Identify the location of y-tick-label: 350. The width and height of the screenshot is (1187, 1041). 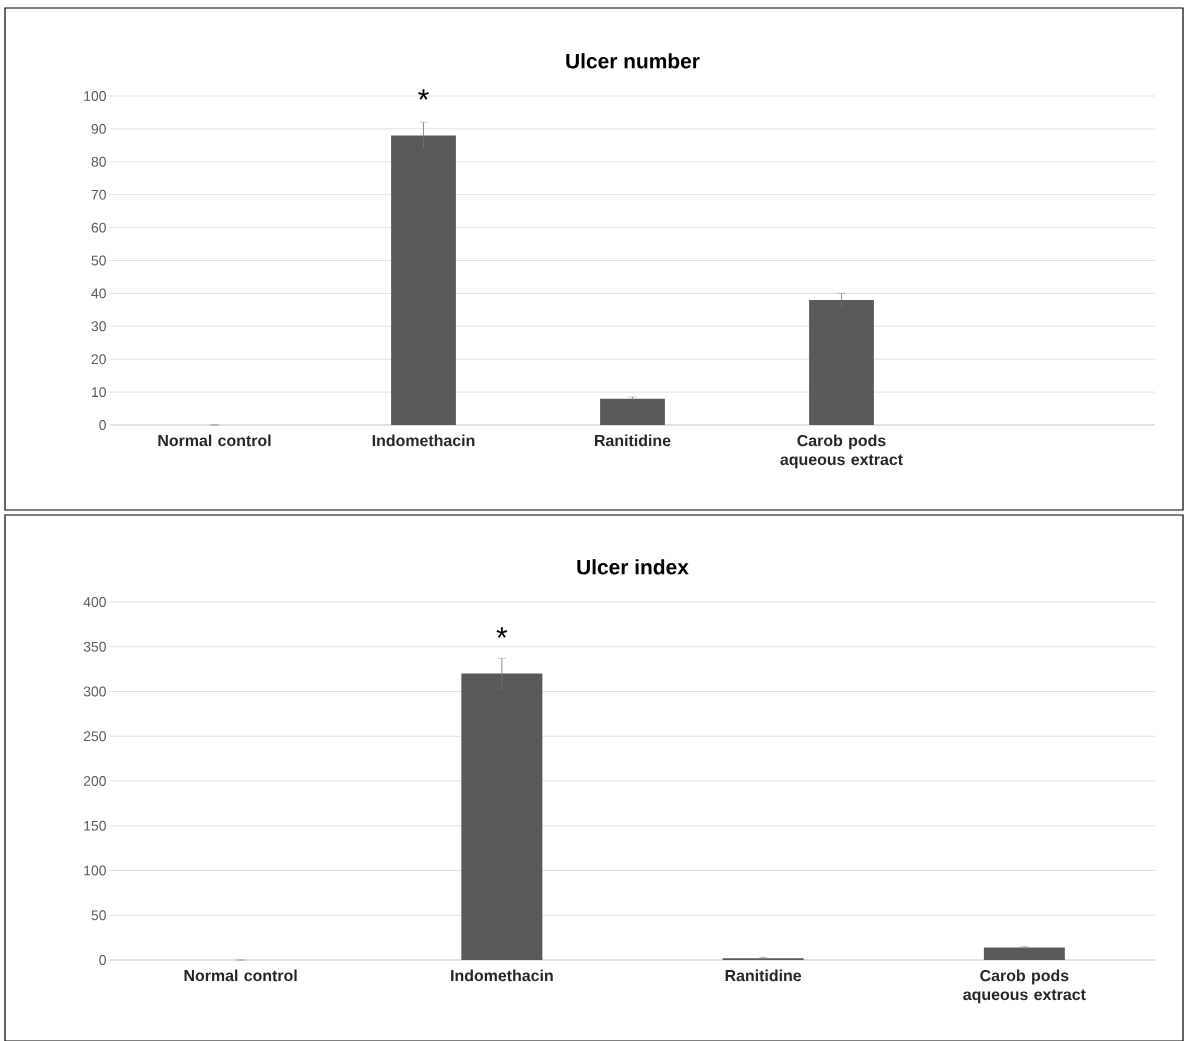
(94, 646).